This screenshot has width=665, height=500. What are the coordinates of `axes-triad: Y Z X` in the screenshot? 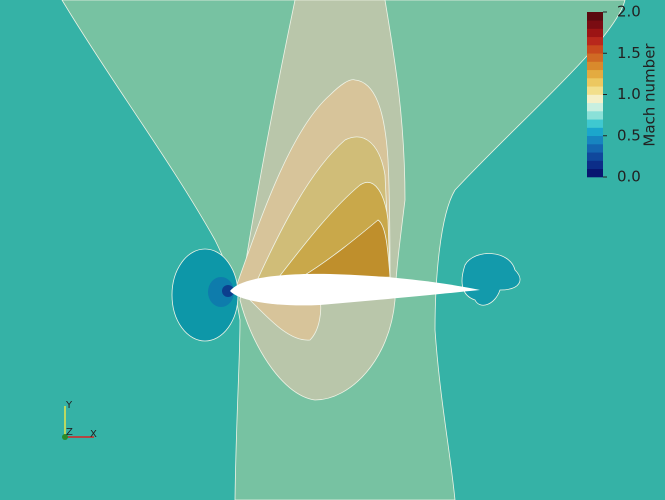 It's located at (79, 420).